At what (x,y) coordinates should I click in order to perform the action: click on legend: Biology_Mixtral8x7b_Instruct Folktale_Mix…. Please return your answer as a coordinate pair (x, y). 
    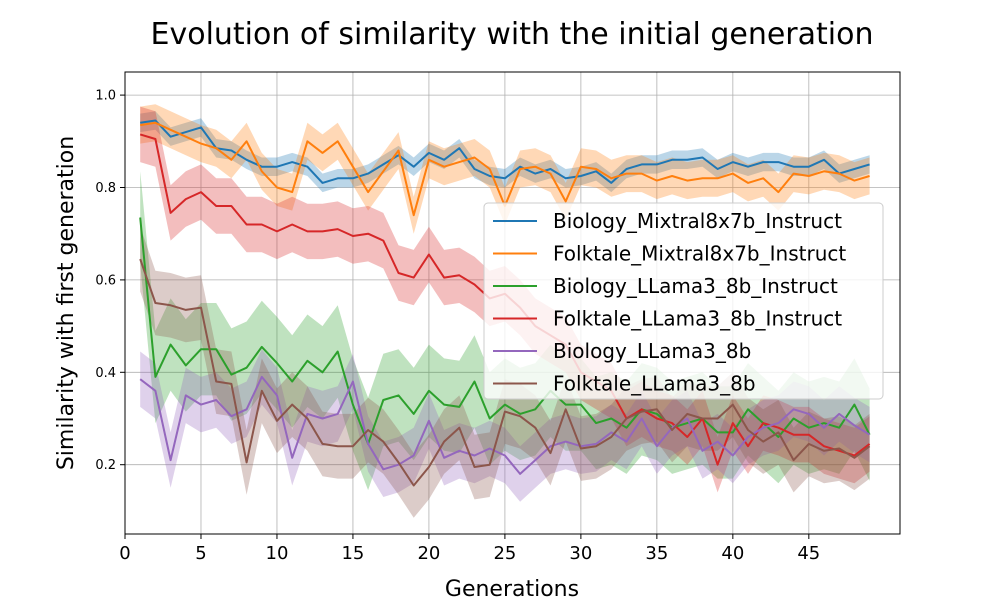
    Looking at the image, I should click on (683, 301).